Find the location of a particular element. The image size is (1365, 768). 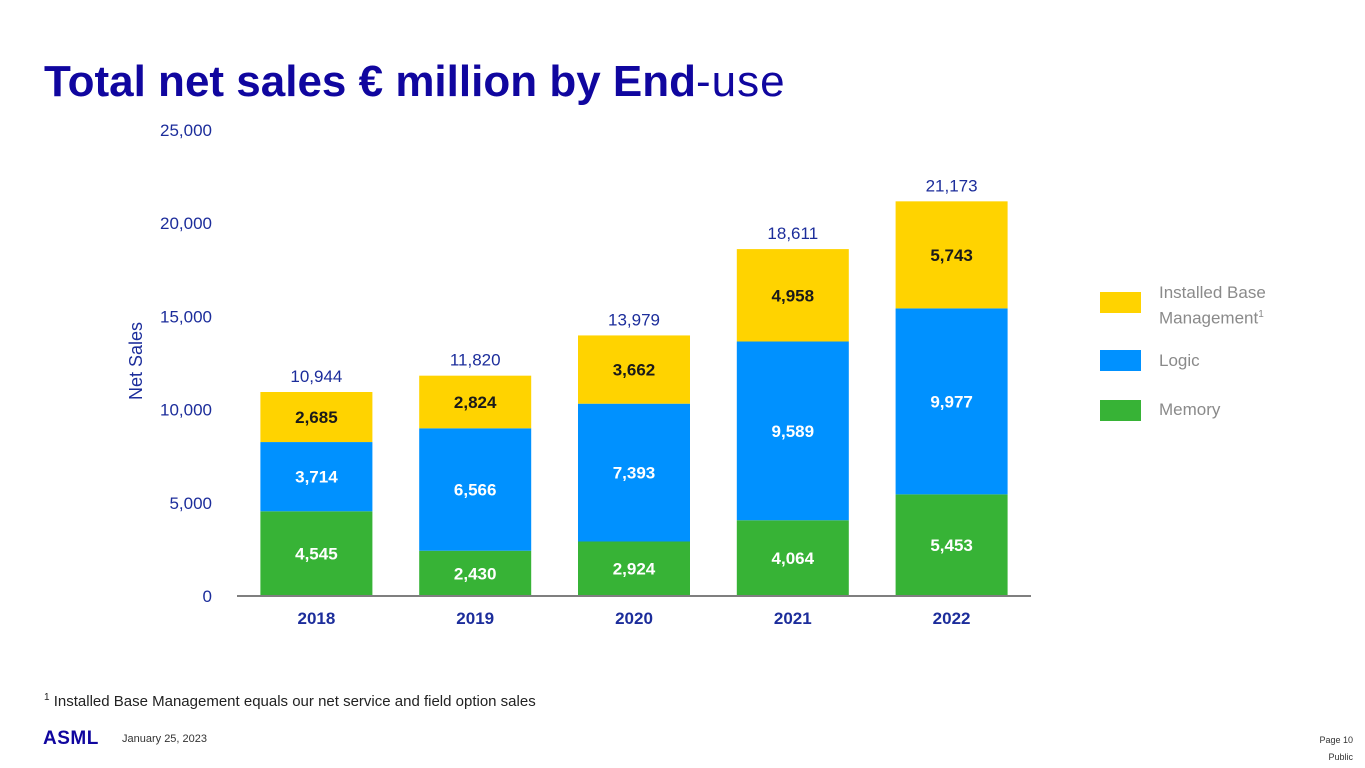

data-label: 2,824 is located at coordinates (475, 402).